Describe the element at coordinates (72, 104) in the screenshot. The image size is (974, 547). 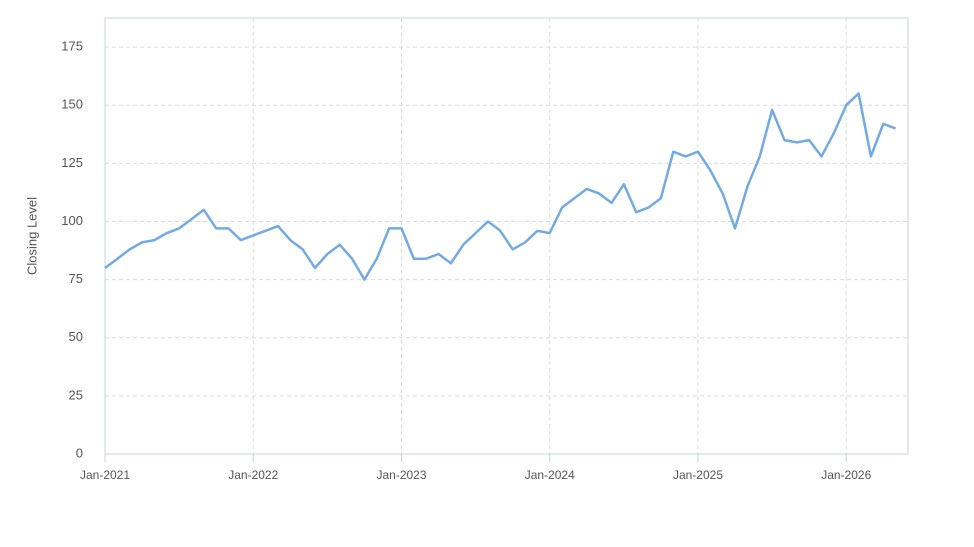
I see `y-tick-label: 150` at that location.